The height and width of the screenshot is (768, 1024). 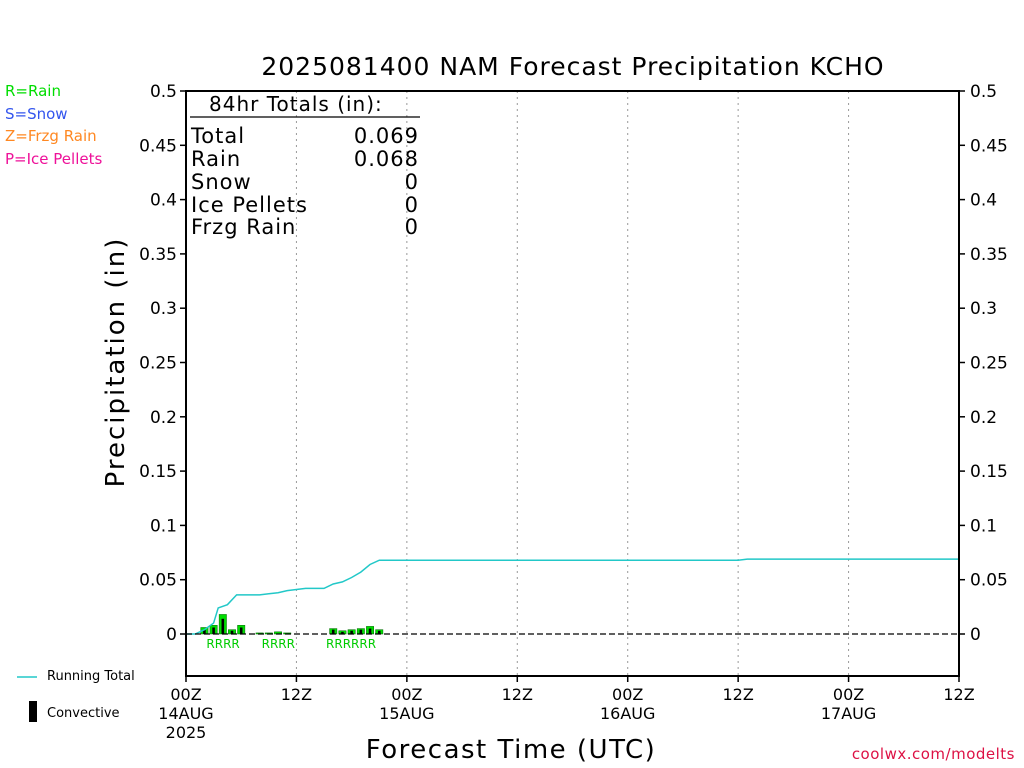 What do you see at coordinates (163, 92) in the screenshot?
I see `y-tick-label-left-10: 0.5` at bounding box center [163, 92].